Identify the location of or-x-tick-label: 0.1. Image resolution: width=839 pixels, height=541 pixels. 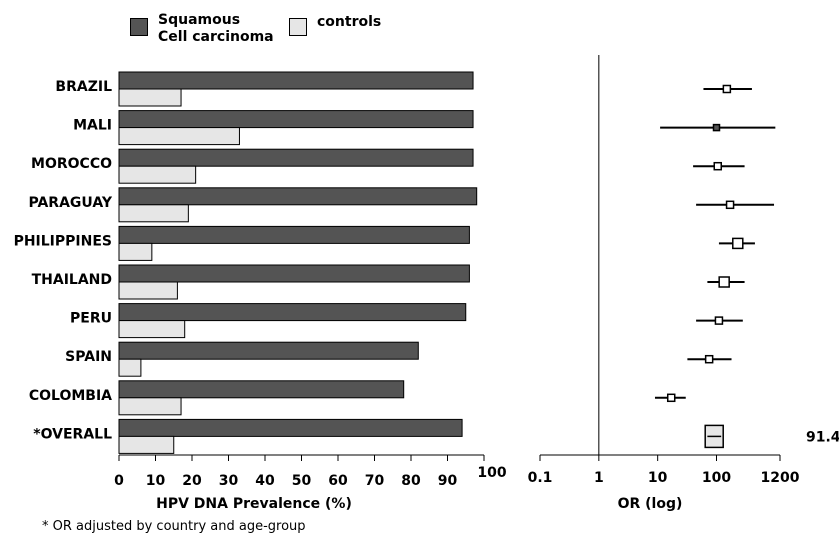
(540, 478).